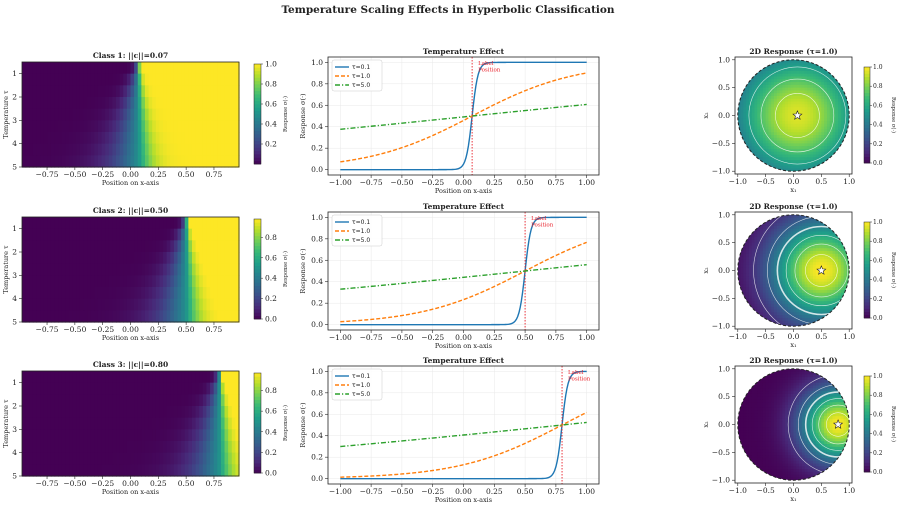  Describe the element at coordinates (285, 114) in the screenshot. I see `colorbar-label: Response σ(·)` at that location.